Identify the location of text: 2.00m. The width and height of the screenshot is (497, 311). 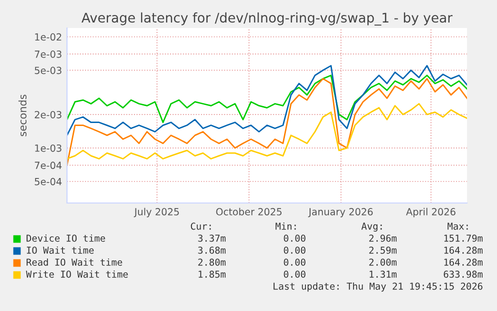
(383, 262).